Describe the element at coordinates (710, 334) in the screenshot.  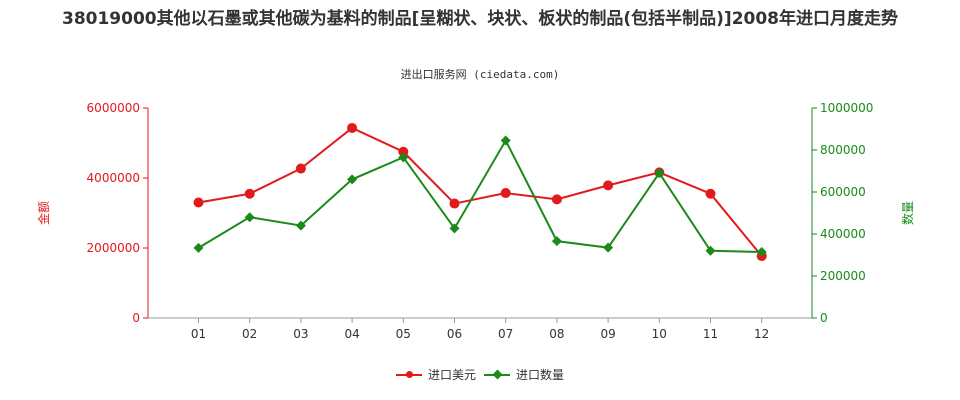
I see `x-tick-label: 11` at that location.